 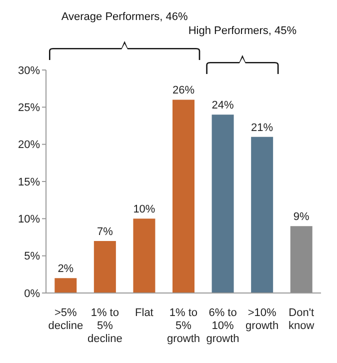 What do you see at coordinates (144, 313) in the screenshot?
I see `x-tick-label: Flat` at bounding box center [144, 313].